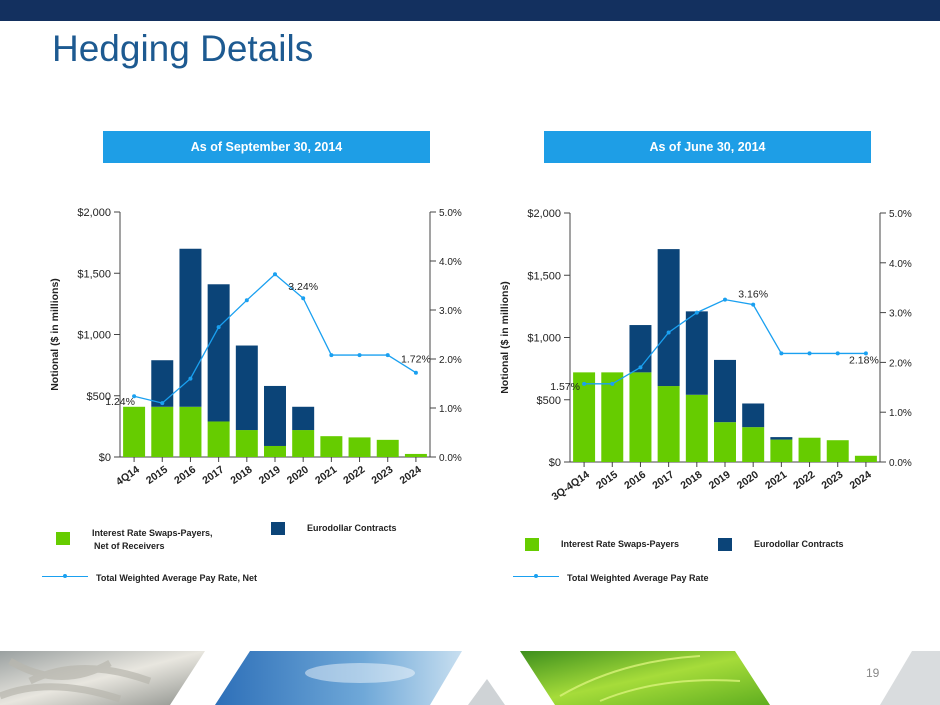 The image size is (940, 705). Describe the element at coordinates (183, 48) in the screenshot. I see `page-title: Hedging Details` at that location.